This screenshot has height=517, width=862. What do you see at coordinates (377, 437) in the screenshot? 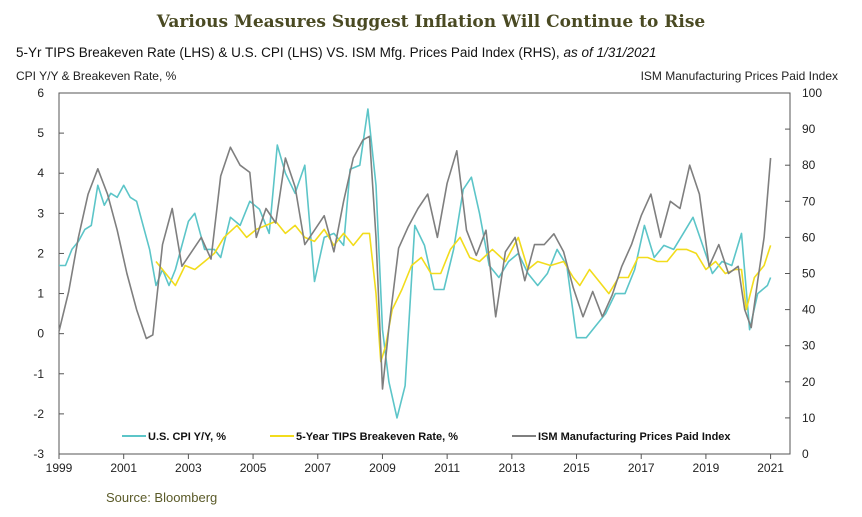
I see `legend-label: 5-Year TIPS Breakeven Rate, %` at bounding box center [377, 437].